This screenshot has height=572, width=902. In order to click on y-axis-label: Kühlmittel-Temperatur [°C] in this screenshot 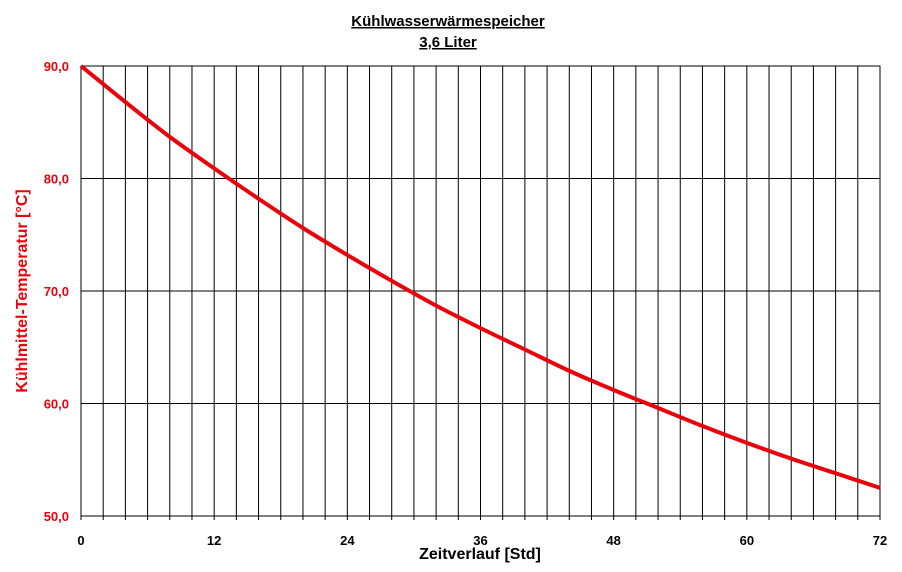, I will do `click(22, 290)`.